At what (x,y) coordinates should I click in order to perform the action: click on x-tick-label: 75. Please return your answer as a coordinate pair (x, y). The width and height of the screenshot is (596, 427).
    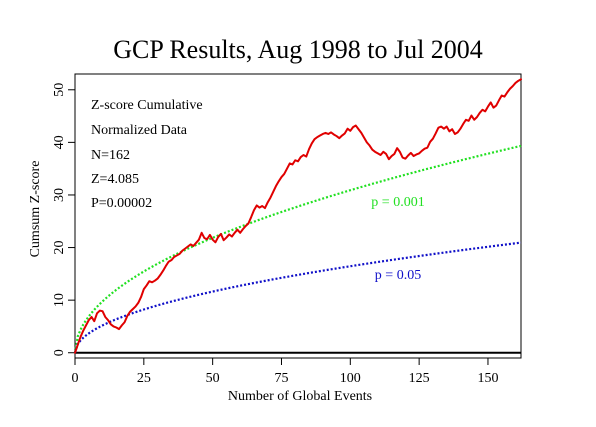
    Looking at the image, I should click on (281, 378).